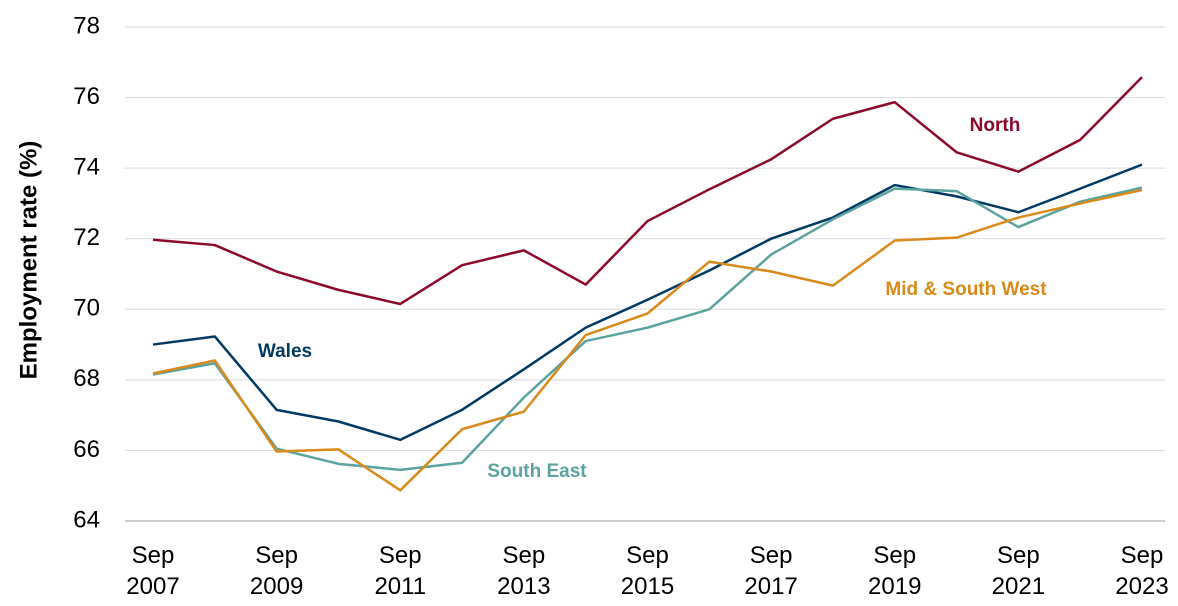  Describe the element at coordinates (86, 25) in the screenshot. I see `y-tick-label: 78` at that location.